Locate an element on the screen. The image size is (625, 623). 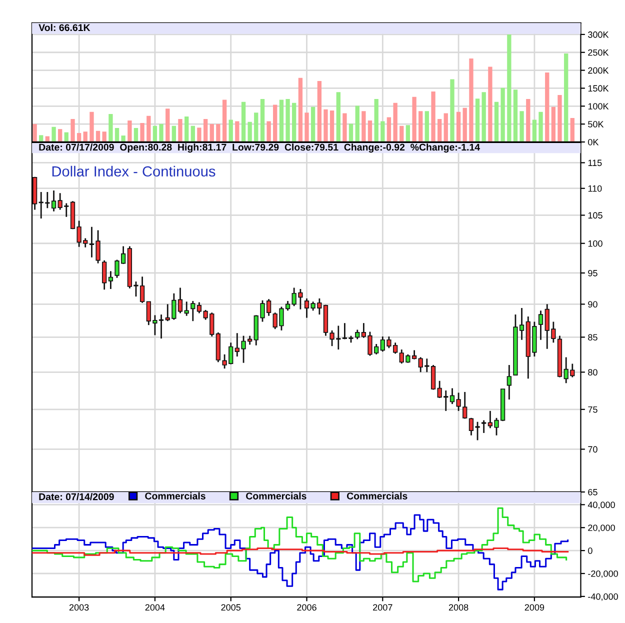
text: Dollar Index - Continuous is located at coordinates (134, 171).